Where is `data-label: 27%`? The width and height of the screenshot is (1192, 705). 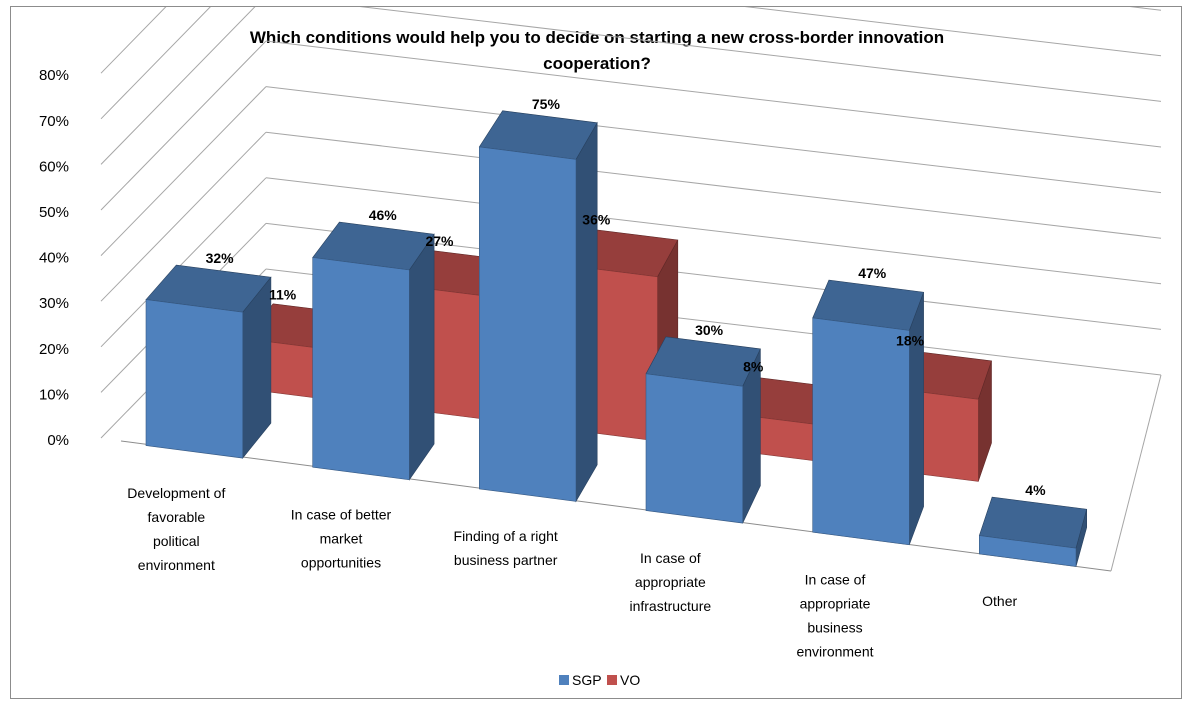
data-label: 27% is located at coordinates (439, 241).